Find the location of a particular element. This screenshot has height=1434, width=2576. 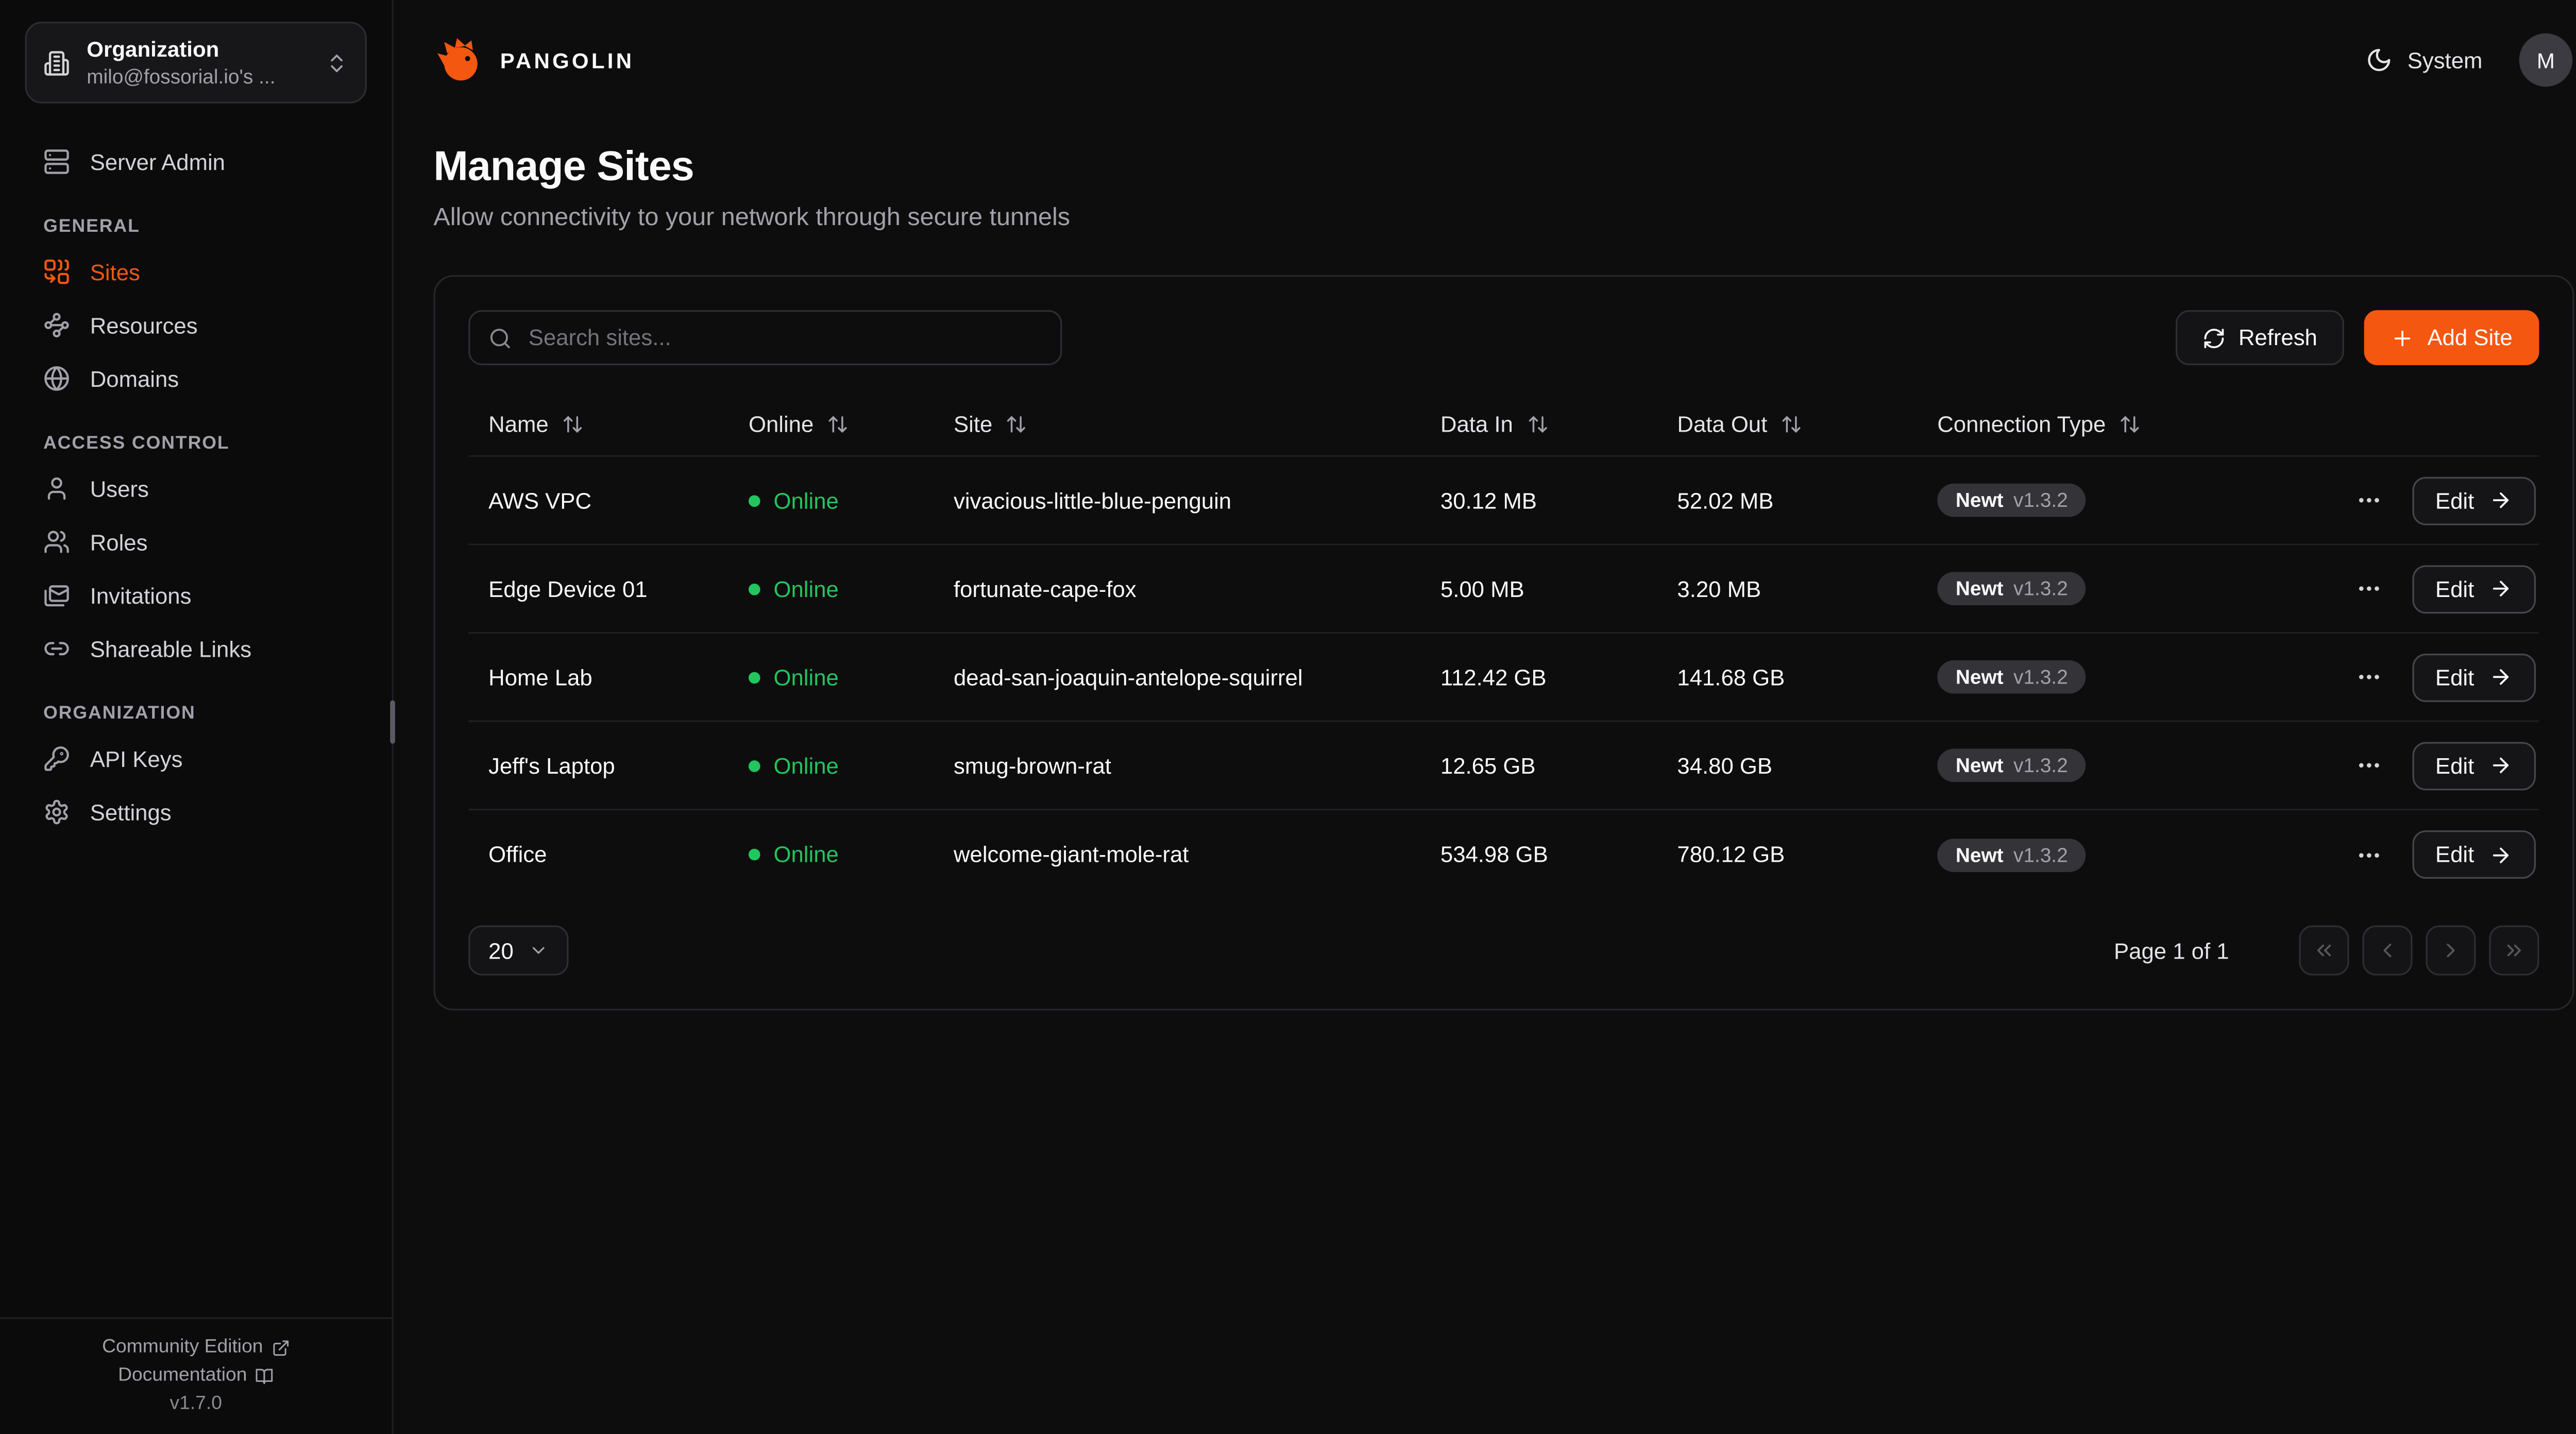

page-title: Manage Sites is located at coordinates (563, 167).